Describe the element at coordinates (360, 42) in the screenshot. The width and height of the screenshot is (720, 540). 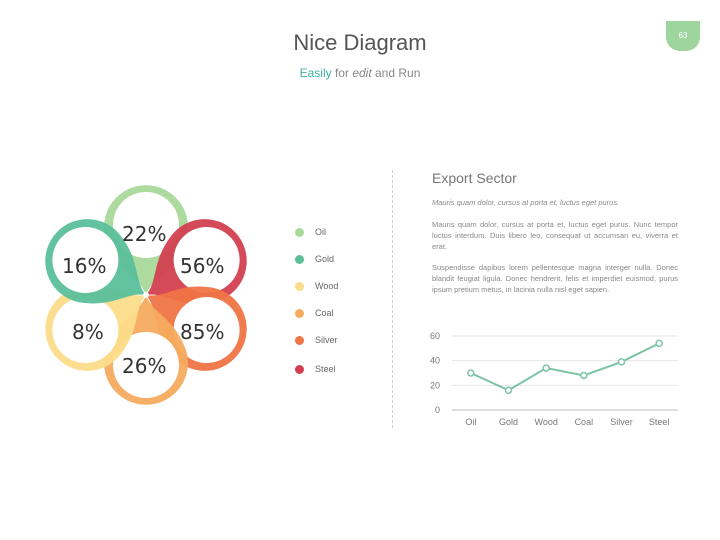
I see `page-title: Nice Diagram` at that location.